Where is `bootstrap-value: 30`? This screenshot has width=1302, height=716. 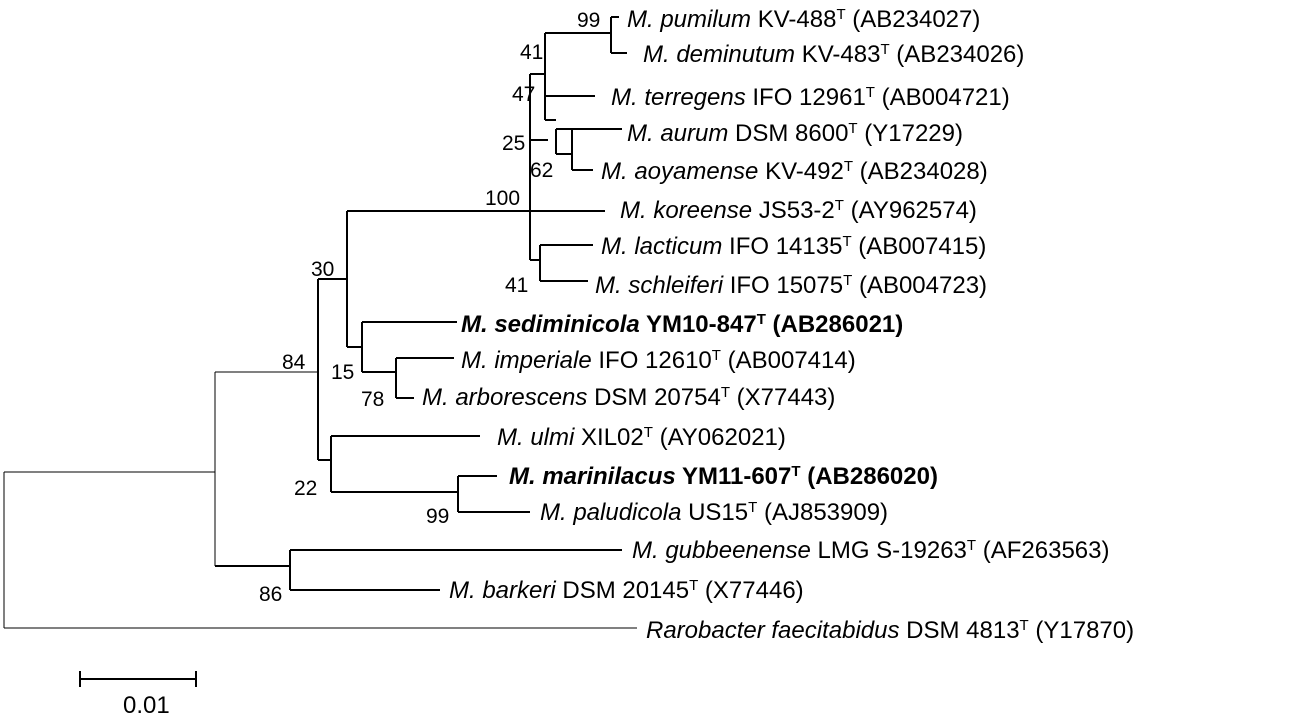 bootstrap-value: 30 is located at coordinates (322, 269).